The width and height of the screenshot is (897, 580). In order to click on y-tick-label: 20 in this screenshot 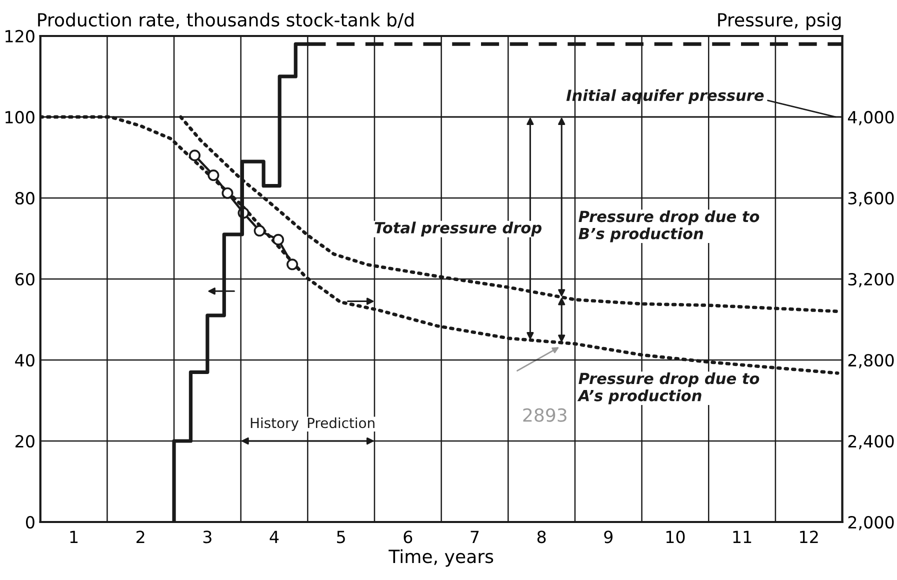, I will do `click(25, 441)`.